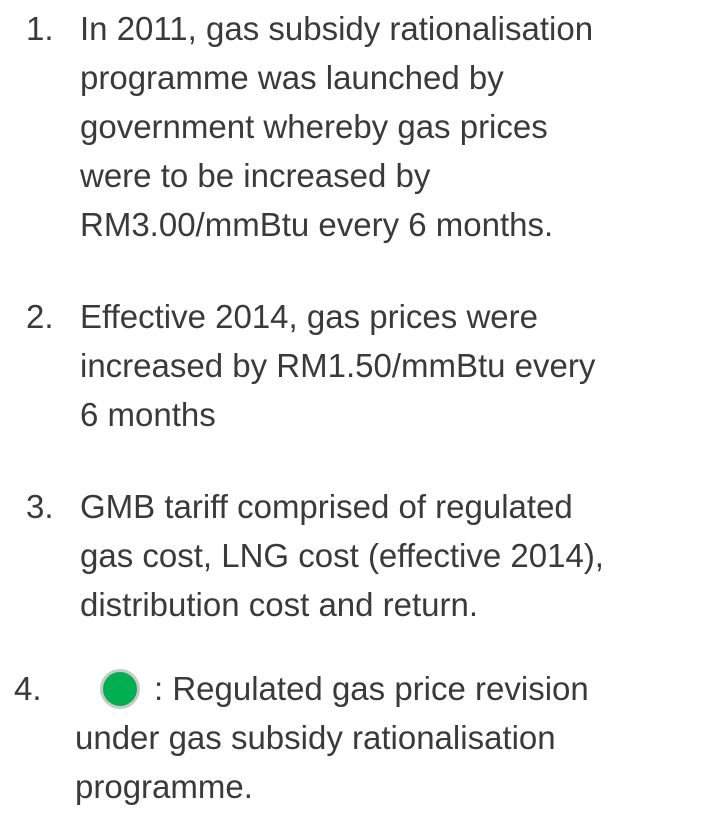  Describe the element at coordinates (28, 688) in the screenshot. I see `item-number: 4.` at that location.